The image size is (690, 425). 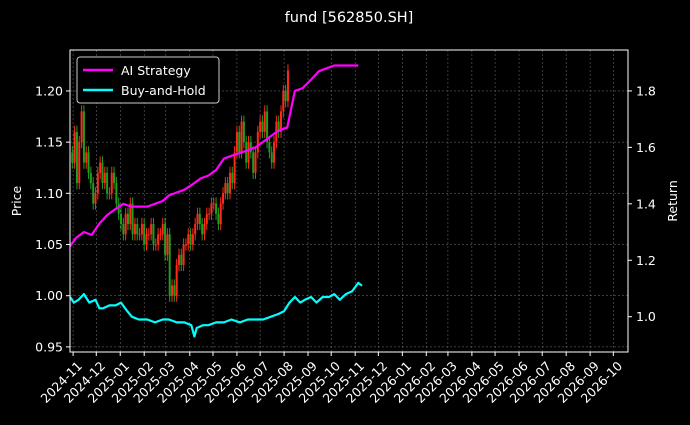 What do you see at coordinates (148, 80) in the screenshot?
I see `legend: AI Strategy Buy-and-Hold` at bounding box center [148, 80].